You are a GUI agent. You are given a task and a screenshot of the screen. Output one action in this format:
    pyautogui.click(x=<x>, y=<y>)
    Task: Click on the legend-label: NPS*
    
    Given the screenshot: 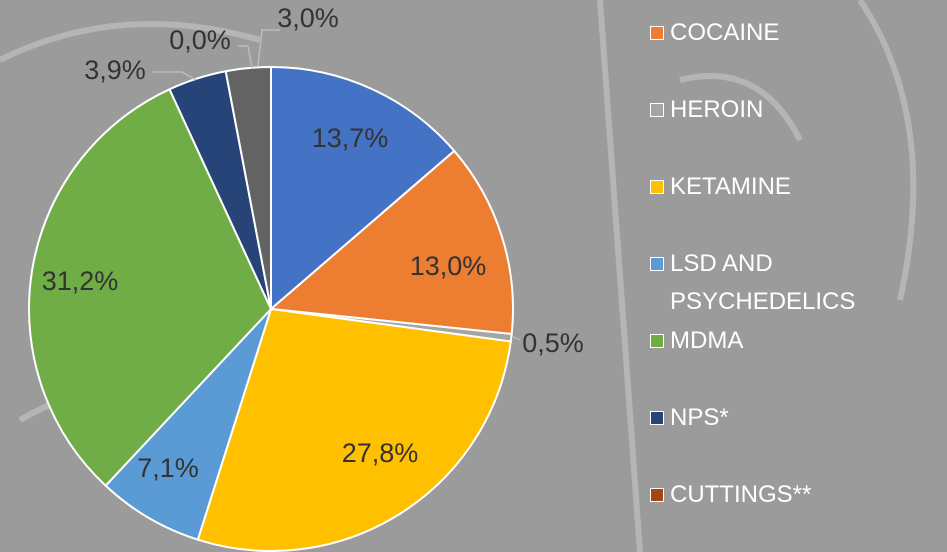 What is the action you would take?
    pyautogui.click(x=699, y=417)
    